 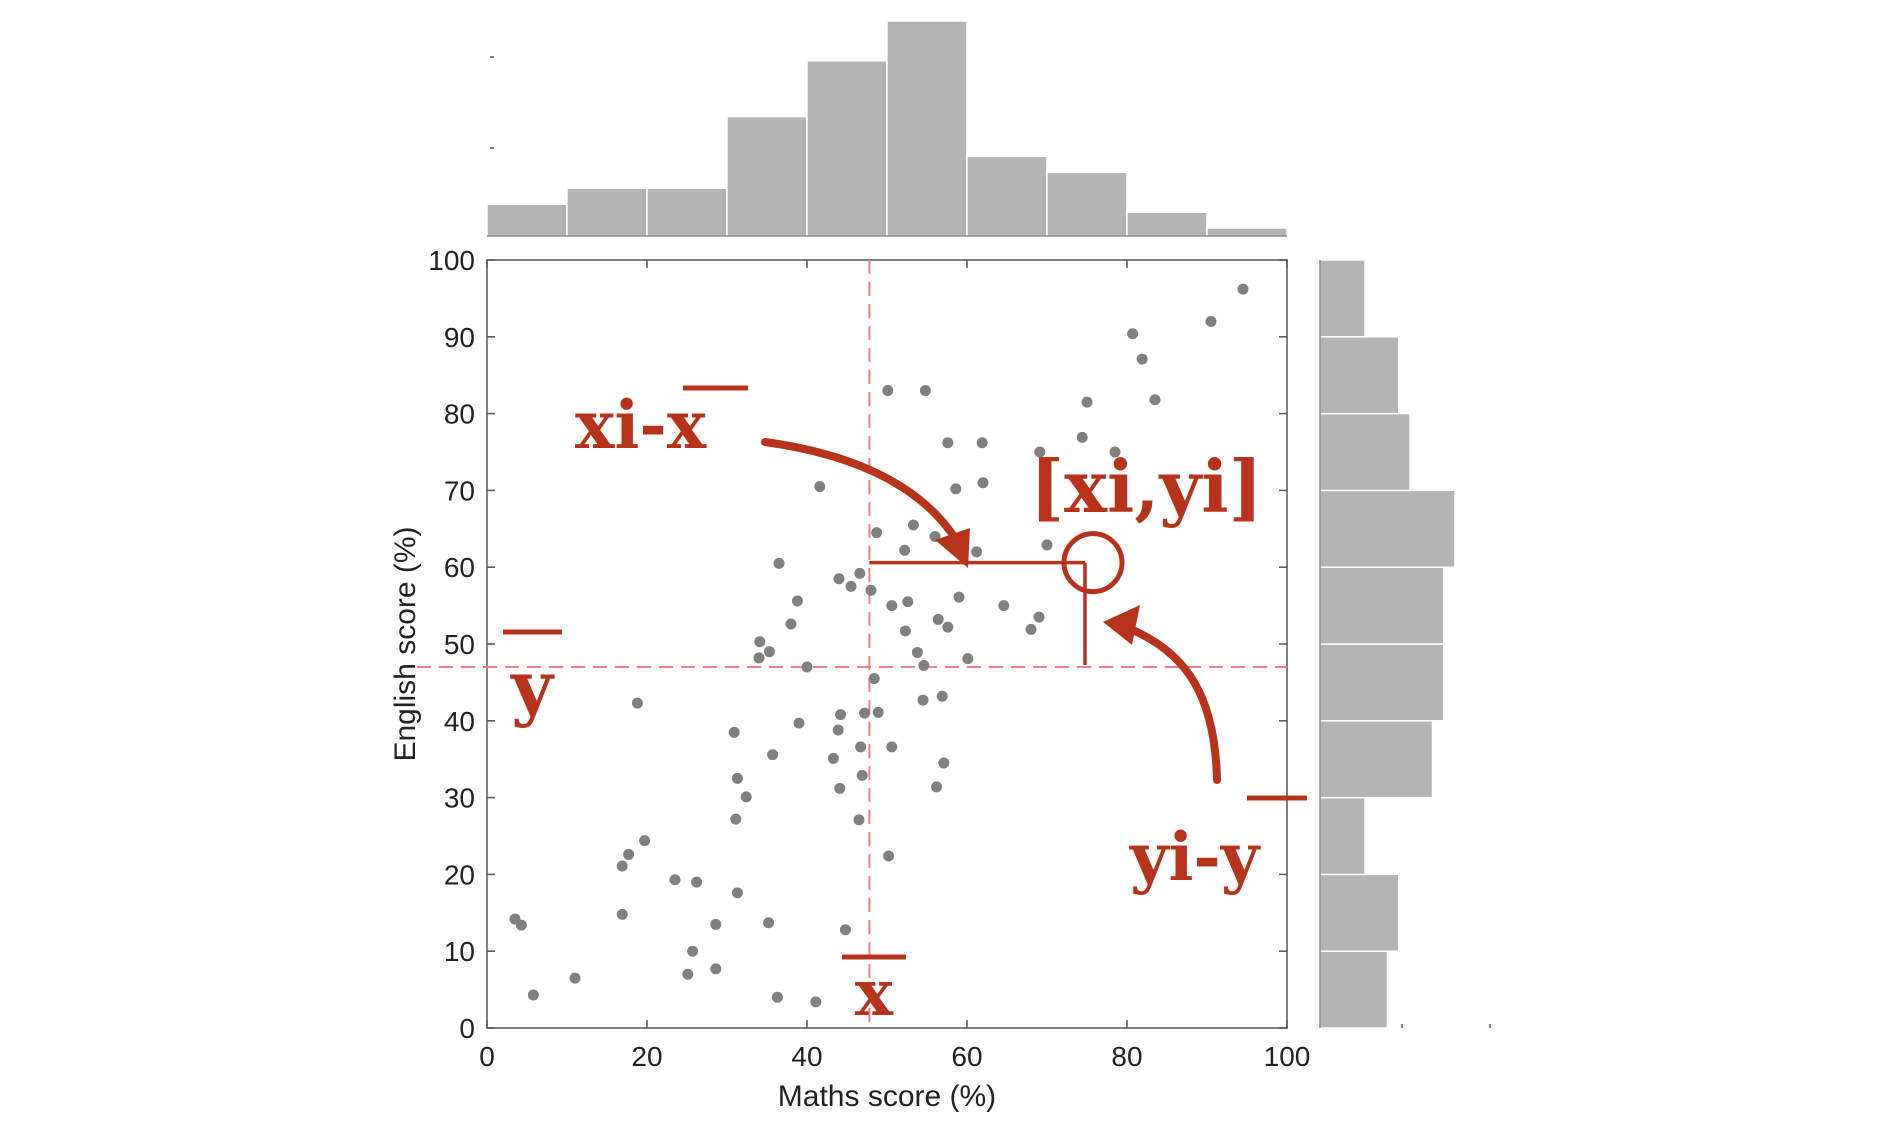 I want to click on y-tick-label: 20, so click(x=459, y=874).